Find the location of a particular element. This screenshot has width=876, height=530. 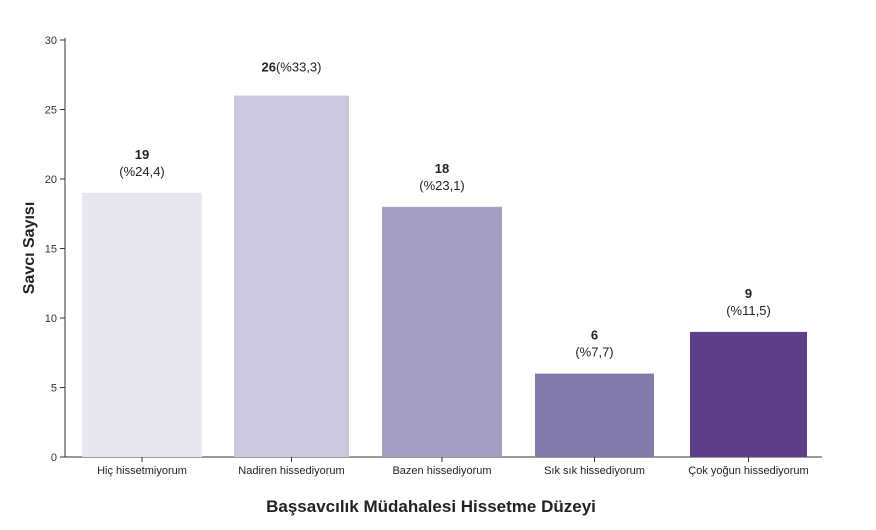

x-tick-label: Sık sık hissediyorum is located at coordinates (594, 471).